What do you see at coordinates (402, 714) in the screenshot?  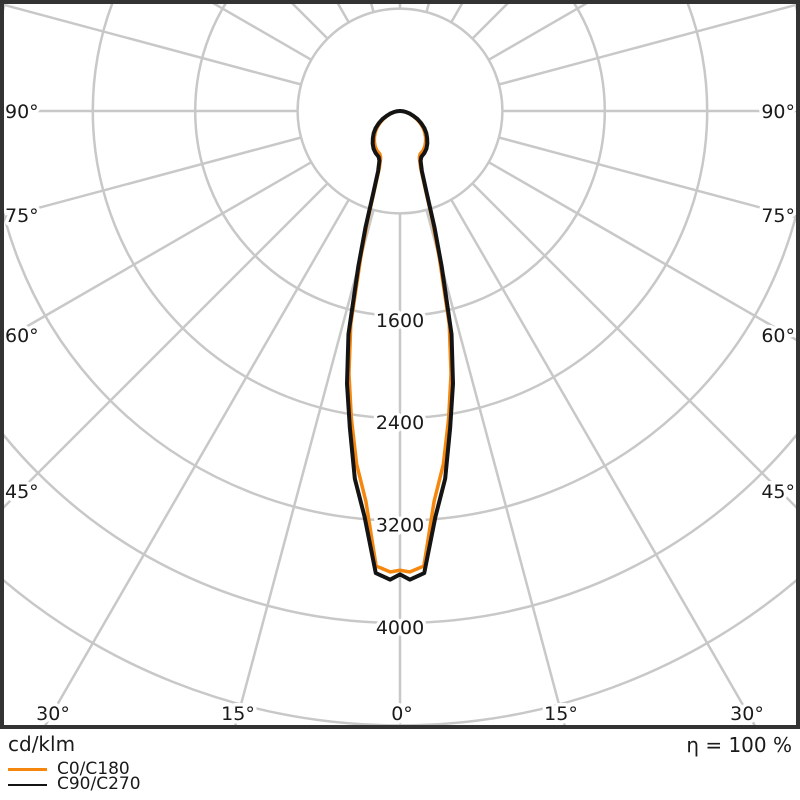 I see `angle-label: 0°` at bounding box center [402, 714].